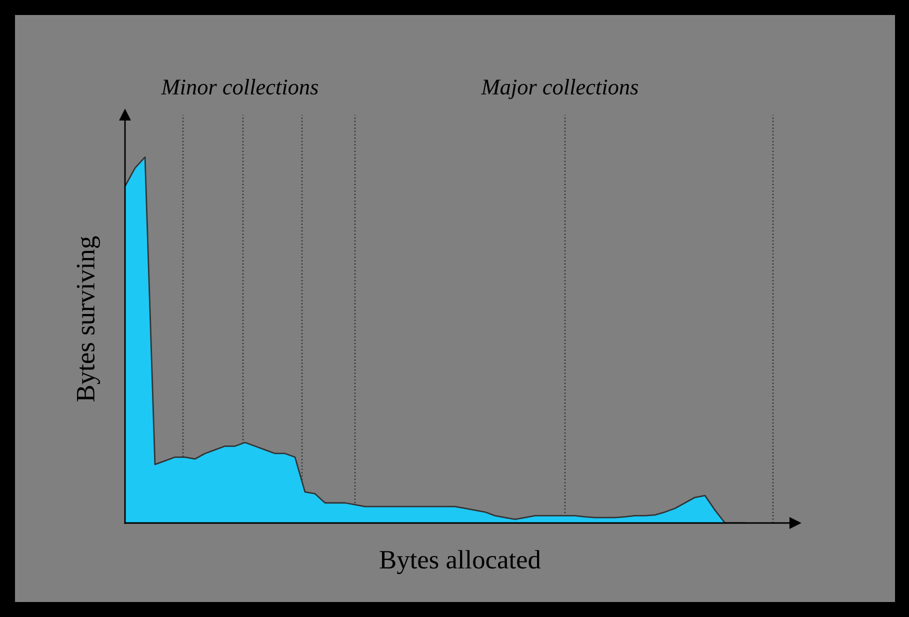 The width and height of the screenshot is (909, 617). Describe the element at coordinates (88, 319) in the screenshot. I see `y-axis-title: Bytes surviving` at that location.